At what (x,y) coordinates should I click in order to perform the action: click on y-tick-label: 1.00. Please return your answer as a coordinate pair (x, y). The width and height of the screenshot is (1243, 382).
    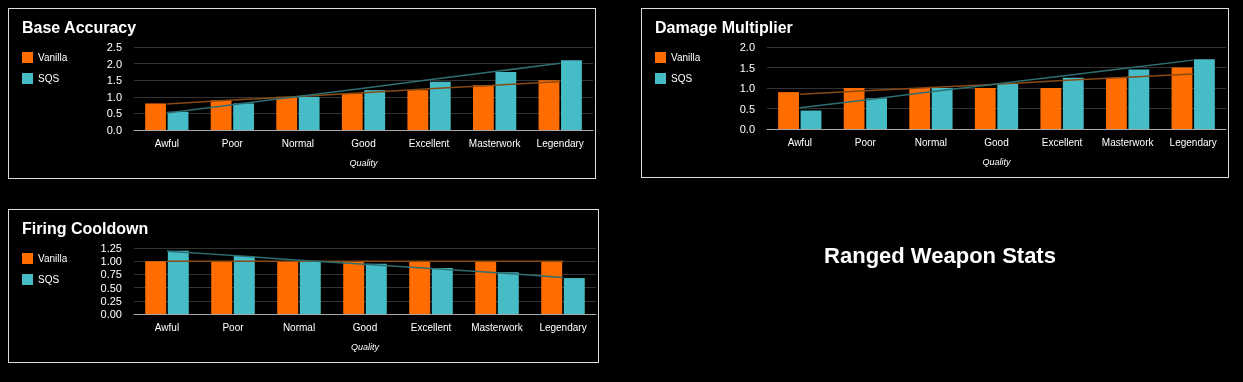
    Looking at the image, I should click on (111, 261).